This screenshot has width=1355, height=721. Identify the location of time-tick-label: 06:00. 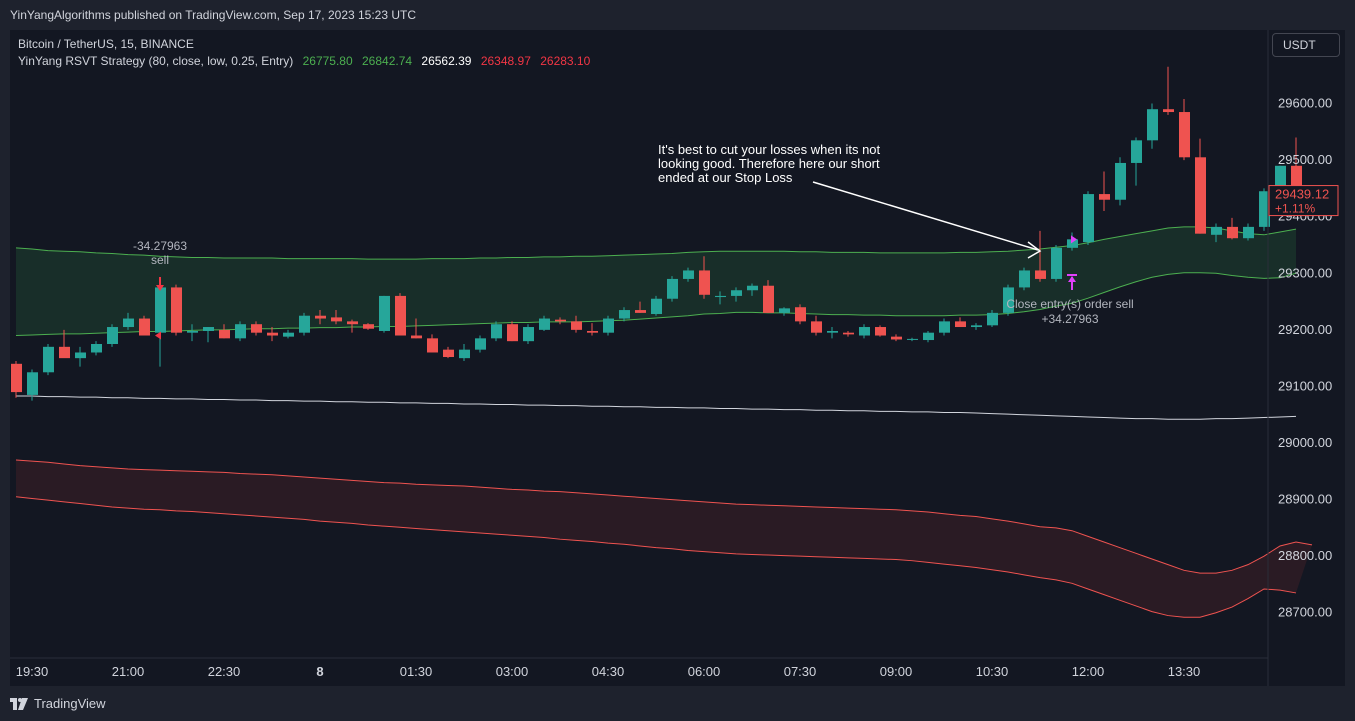
(704, 671).